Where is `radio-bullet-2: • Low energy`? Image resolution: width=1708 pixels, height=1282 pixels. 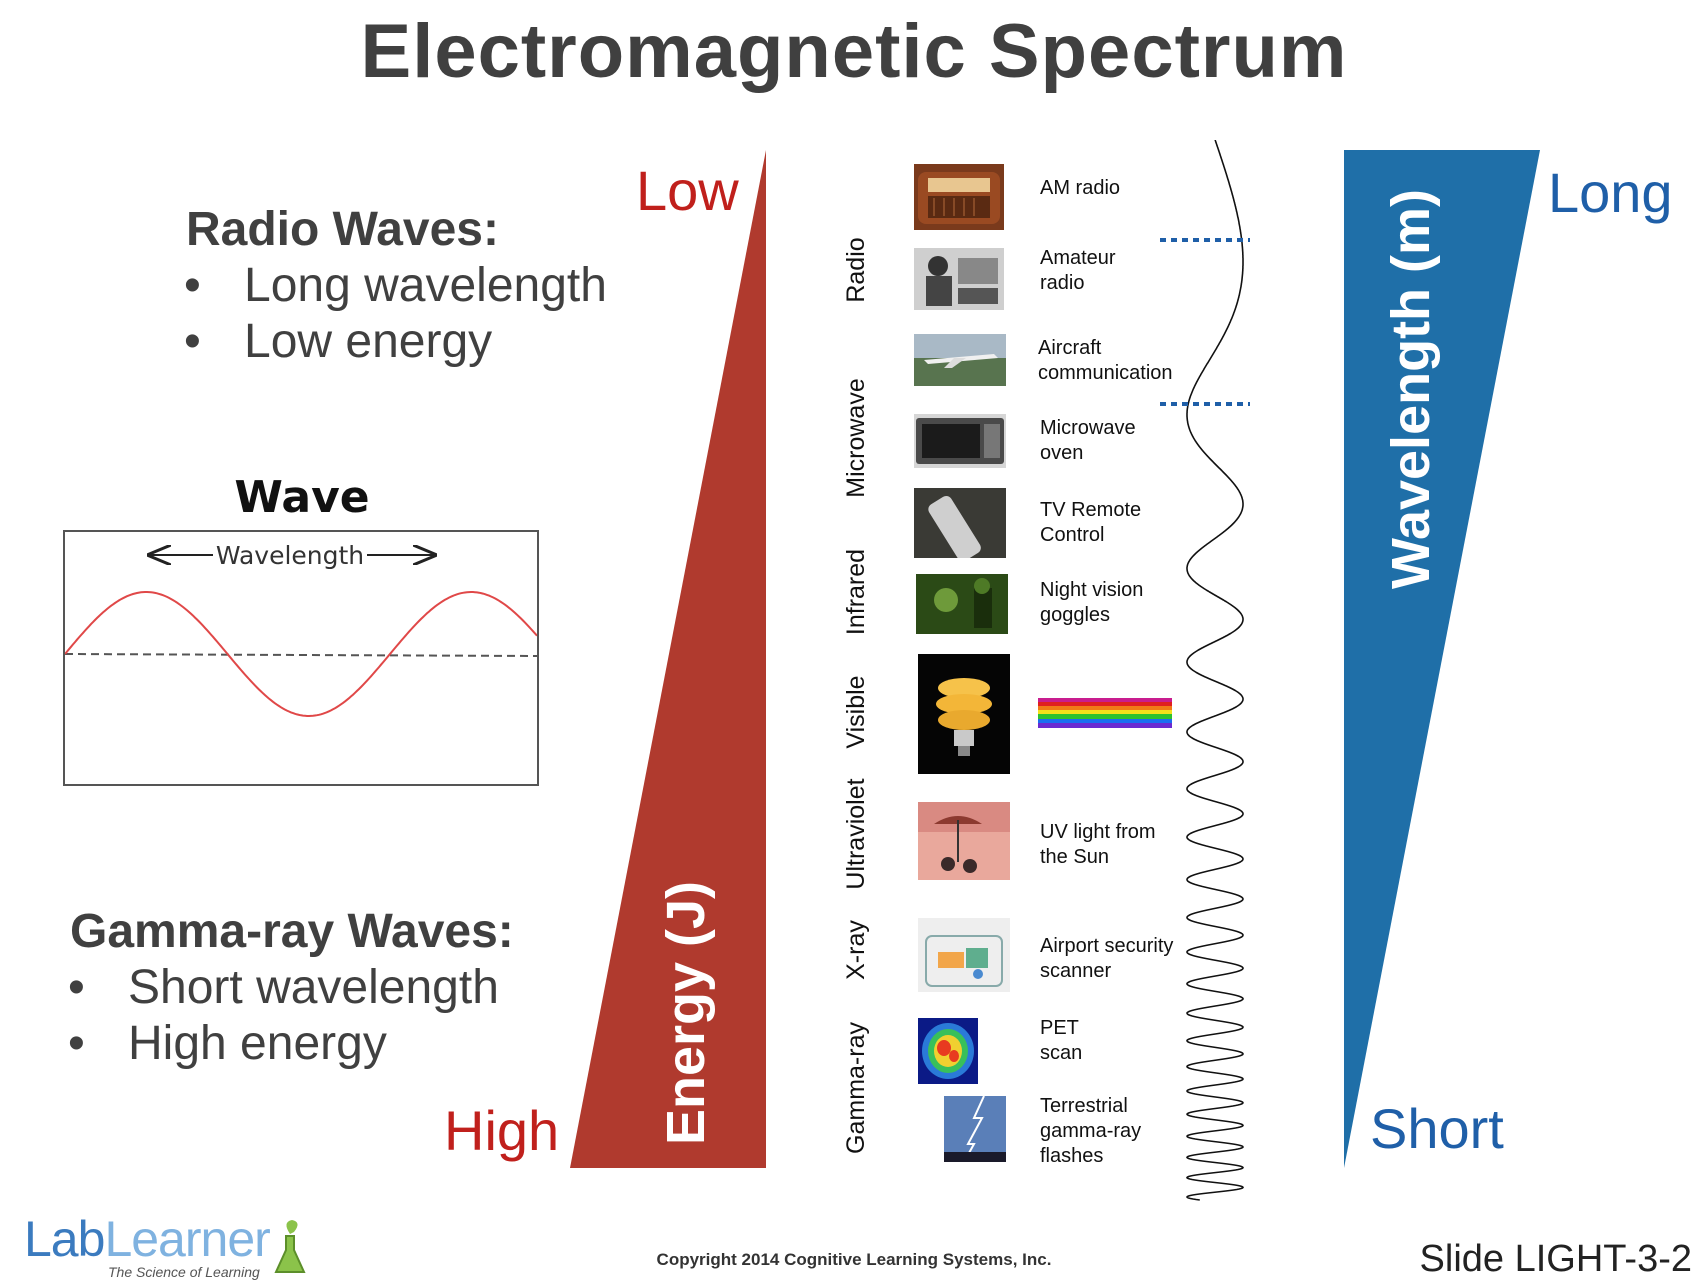 radio-bullet-2: • Low energy is located at coordinates (338, 341).